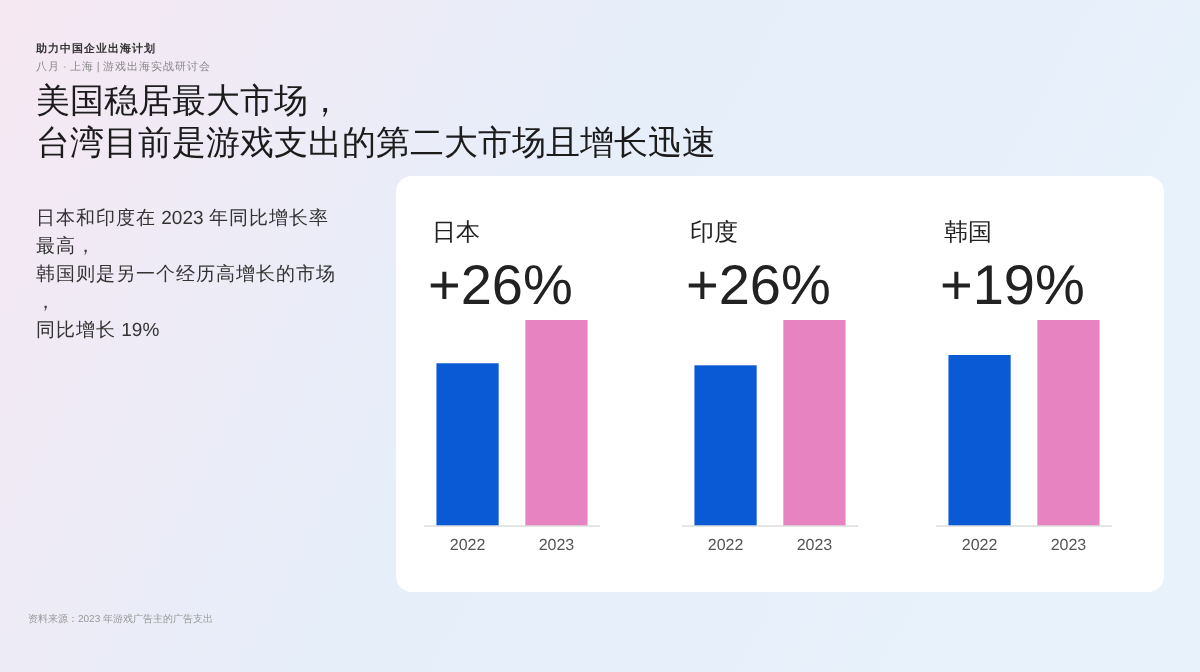 The width and height of the screenshot is (1200, 672). Describe the element at coordinates (968, 232) in the screenshot. I see `chart-title: 韩国` at that location.